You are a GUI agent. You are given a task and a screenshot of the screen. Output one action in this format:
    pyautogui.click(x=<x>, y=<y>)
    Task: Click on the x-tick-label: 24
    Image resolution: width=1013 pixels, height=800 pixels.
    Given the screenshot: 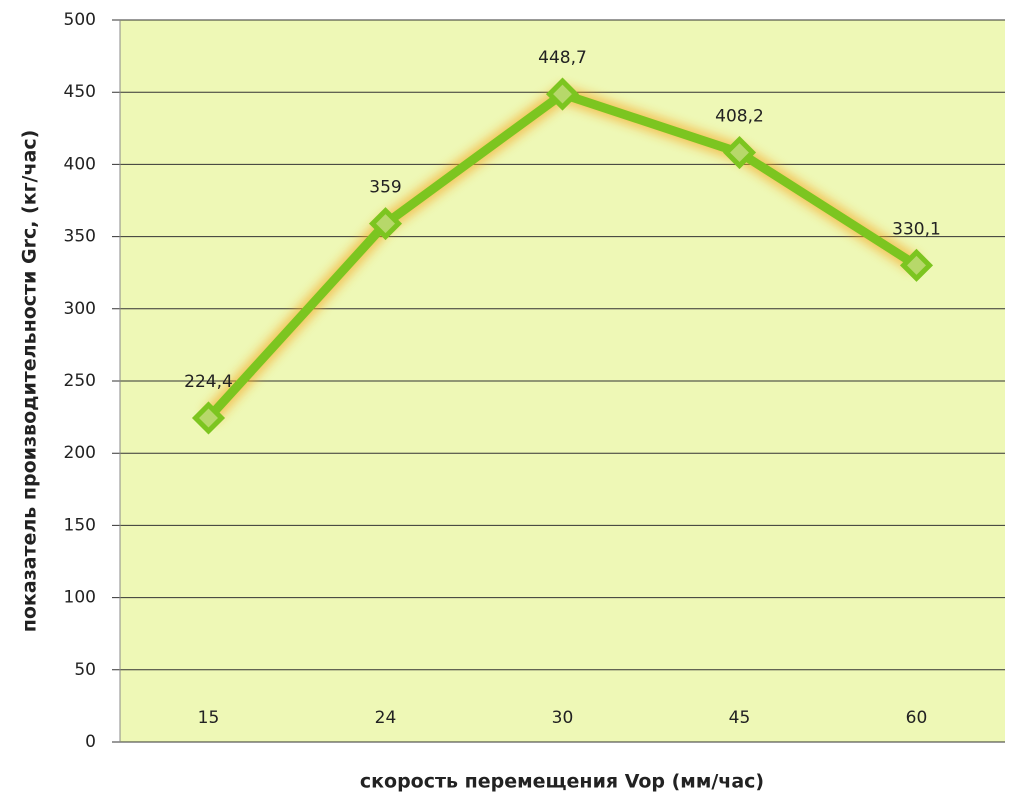 What is the action you would take?
    pyautogui.click(x=386, y=718)
    